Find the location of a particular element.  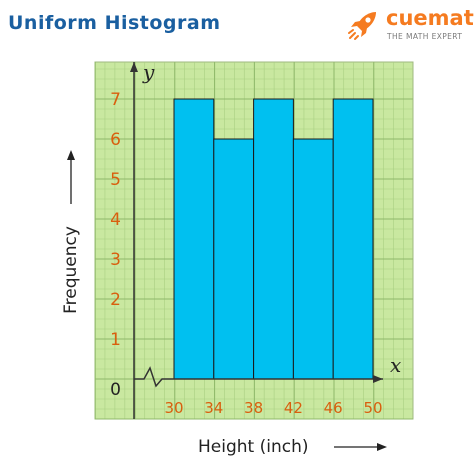

x-axis-arrowhead is located at coordinates (378, 379).